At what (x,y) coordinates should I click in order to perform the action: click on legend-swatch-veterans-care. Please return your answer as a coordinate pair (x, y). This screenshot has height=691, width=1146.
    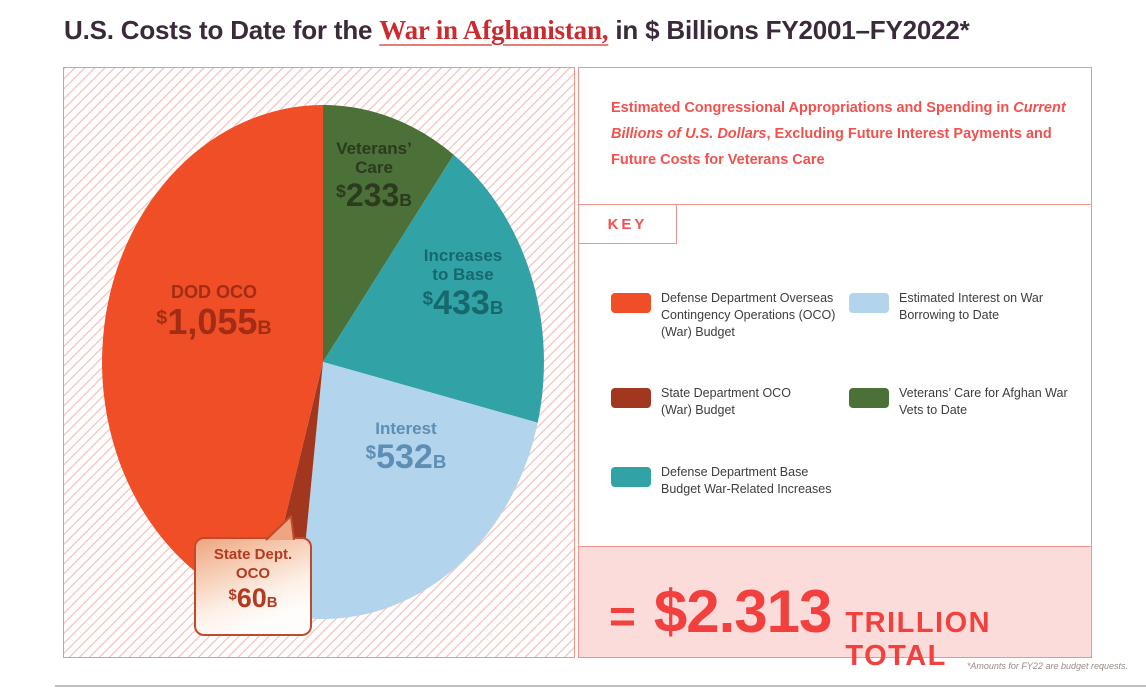
    Looking at the image, I should click on (869, 398).